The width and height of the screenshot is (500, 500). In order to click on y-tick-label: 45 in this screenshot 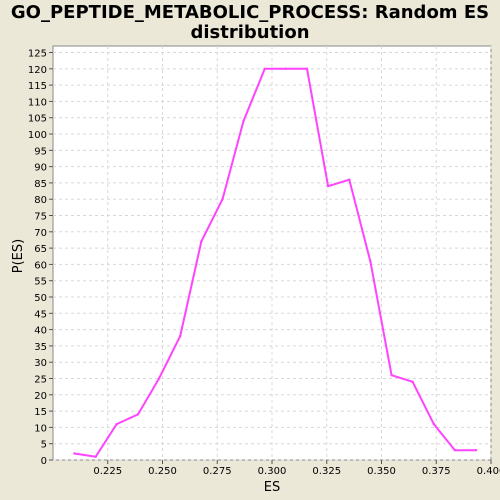, I will do `click(40, 314)`.